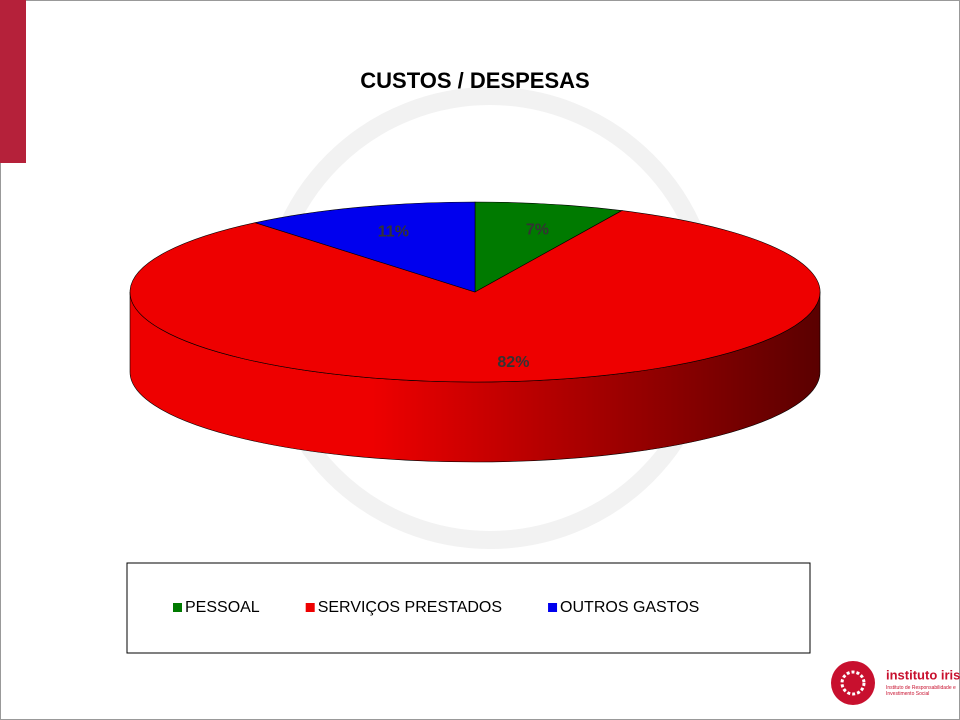  Describe the element at coordinates (923, 674) in the screenshot. I see `logo-name: instituto iris` at that location.